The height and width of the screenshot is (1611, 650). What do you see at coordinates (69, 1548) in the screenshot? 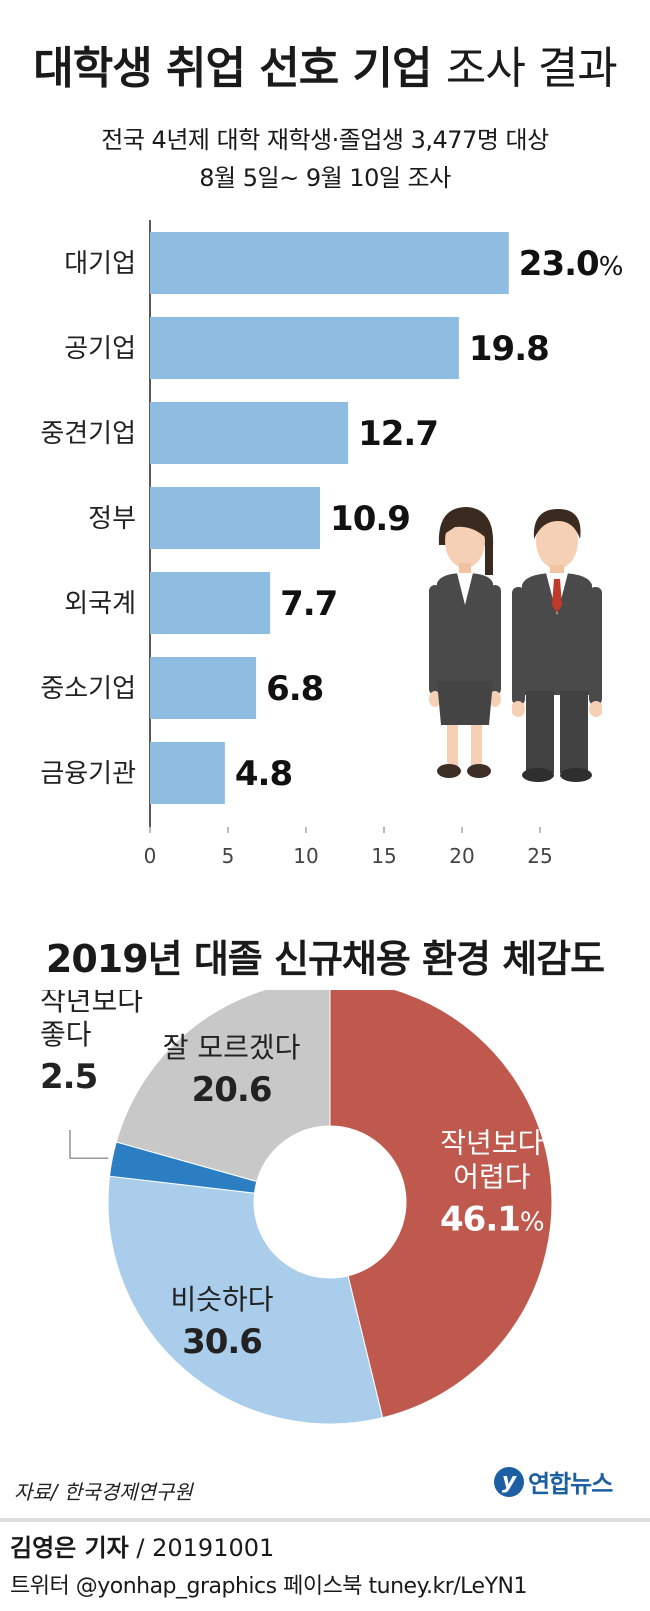
I see `reporter-name: 김영은 기자` at bounding box center [69, 1548].